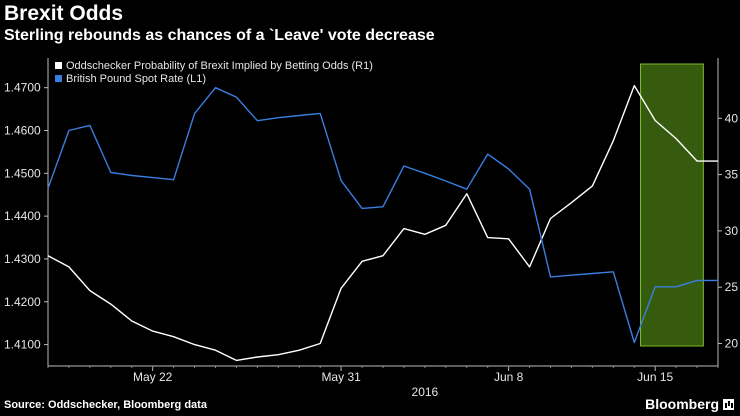 This screenshot has height=416, width=740. I want to click on right-tick-label: 25, so click(732, 287).